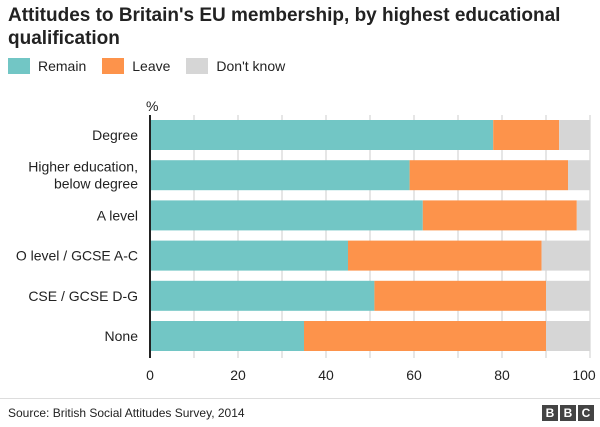  What do you see at coordinates (62, 66) in the screenshot?
I see `legend-label: Remain` at bounding box center [62, 66].